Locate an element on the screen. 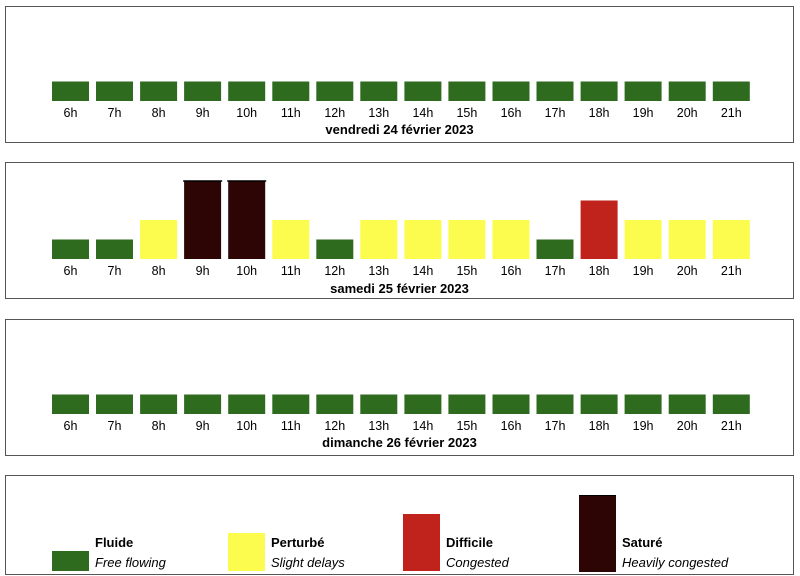 Image resolution: width=800 pixels, height=576 pixels. legend-swatch-sature is located at coordinates (597, 533).